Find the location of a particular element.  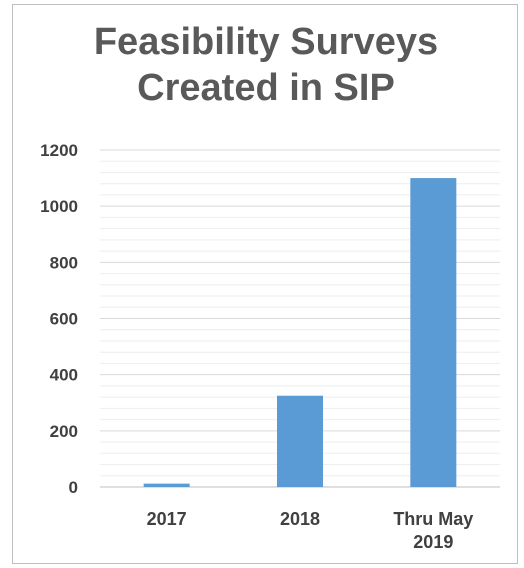

chart-title-line-1: Feasibility Surveys is located at coordinates (266, 42).